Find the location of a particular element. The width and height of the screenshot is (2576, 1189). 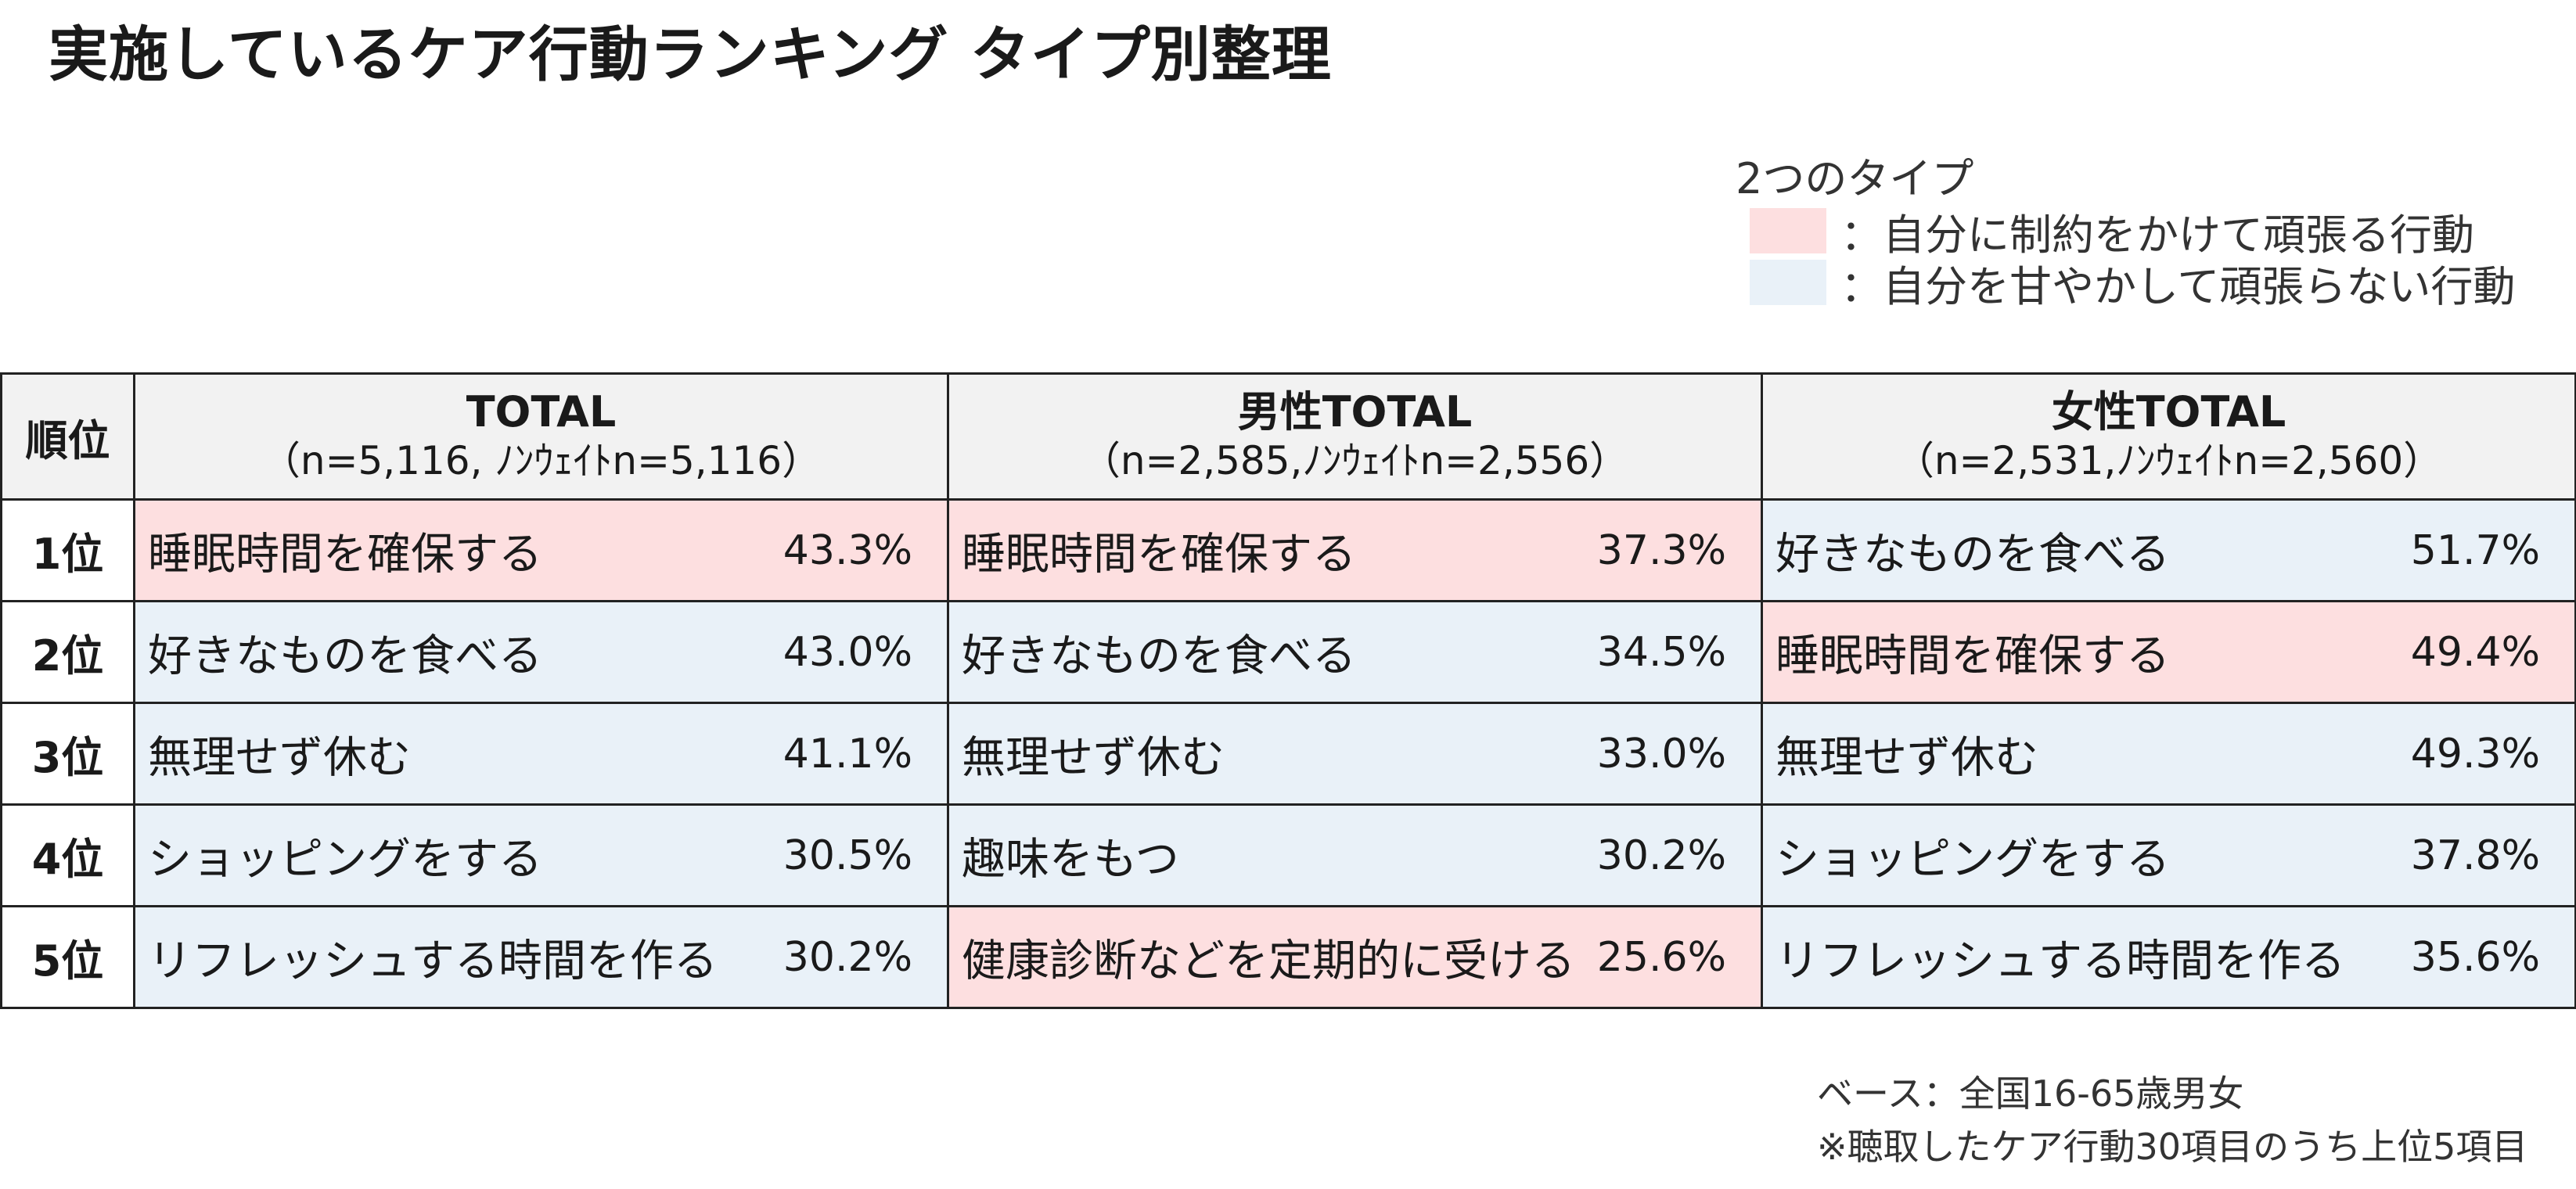

item-cell: リフレッシュする時間を作る 30.2% is located at coordinates (541, 957).